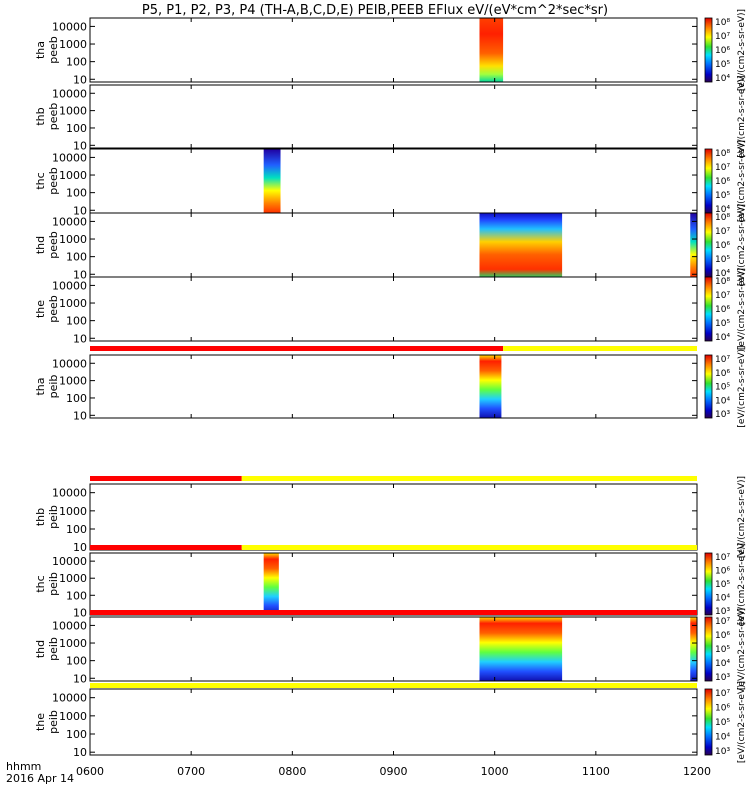 The height and width of the screenshot is (800, 750). What do you see at coordinates (390, 116) in the screenshot?
I see `panel-thb-peeb: 10 100 1000 10000 thb peeb [eV/(cm2-s-sr-eV)]` at bounding box center [390, 116].